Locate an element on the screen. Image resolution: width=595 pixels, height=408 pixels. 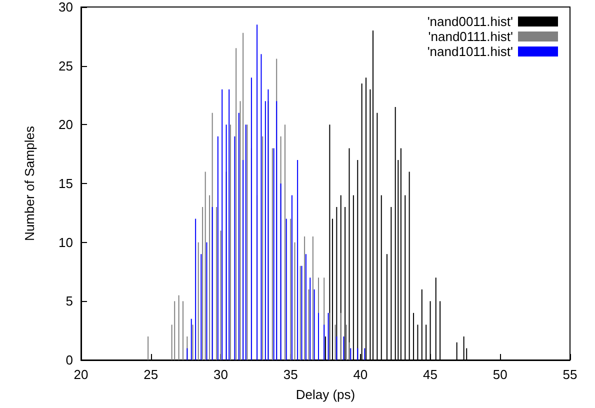
legend-label: 'nand0011.hist' is located at coordinates (470, 21).